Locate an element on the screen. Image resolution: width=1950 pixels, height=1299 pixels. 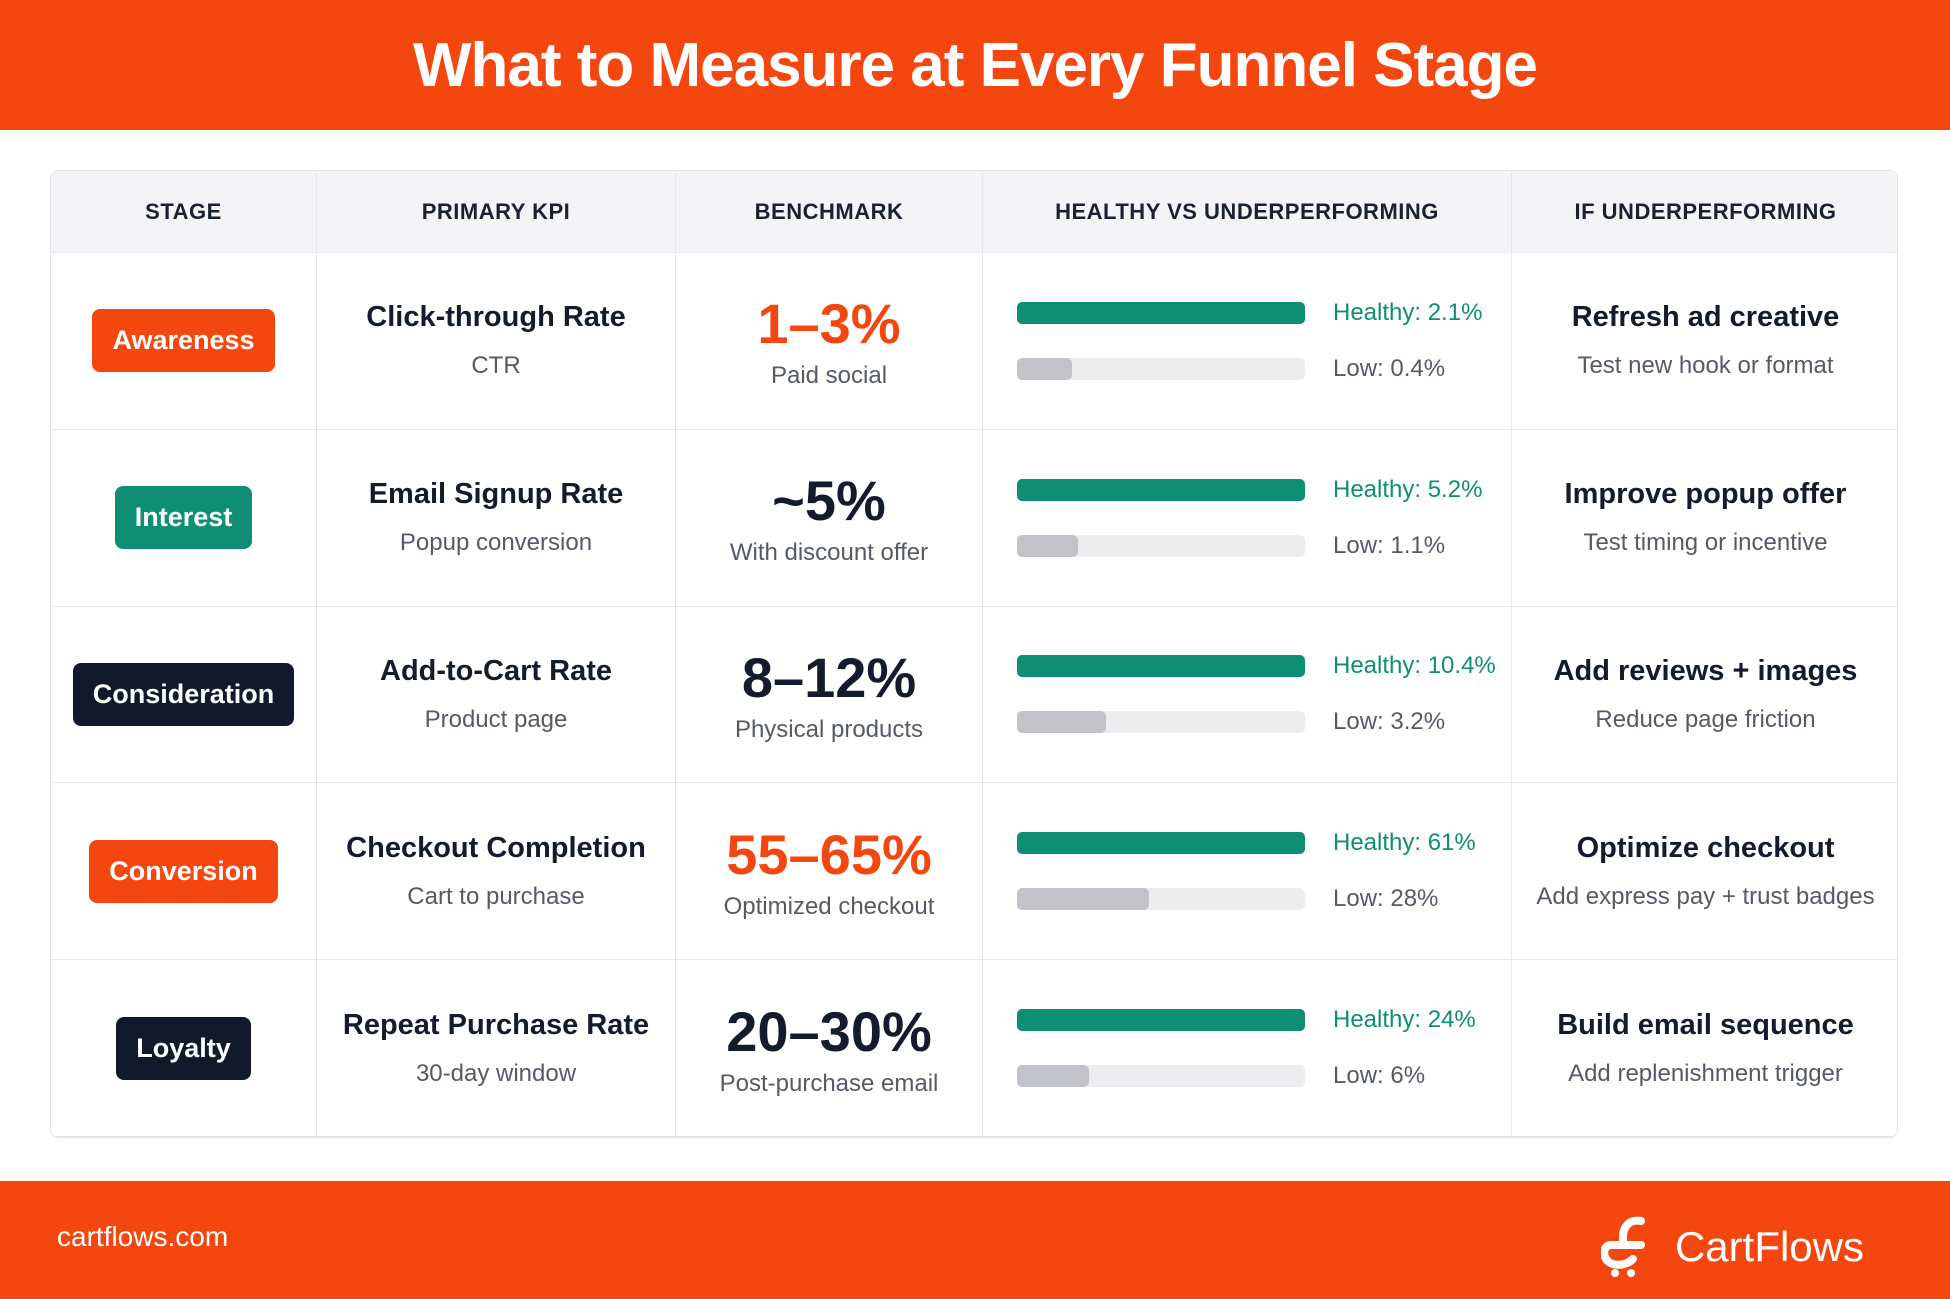
stage-badge: Loyalty is located at coordinates (183, 1048).